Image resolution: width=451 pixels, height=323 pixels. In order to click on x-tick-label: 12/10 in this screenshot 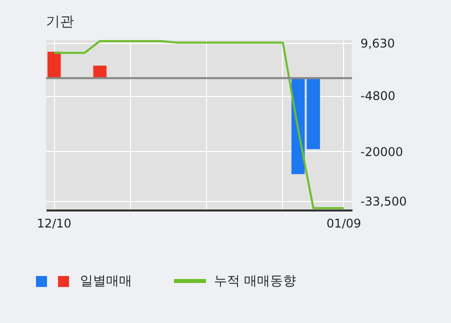, I will do `click(54, 223)`.